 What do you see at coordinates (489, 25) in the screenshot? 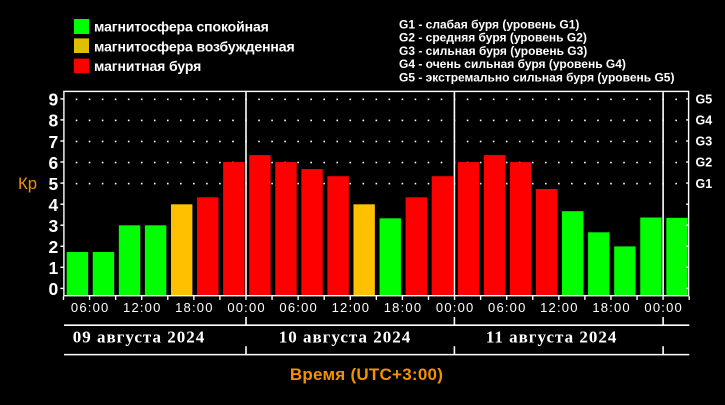
I see `svg-text: G1 - слабая буря (уровень G1)` at bounding box center [489, 25].